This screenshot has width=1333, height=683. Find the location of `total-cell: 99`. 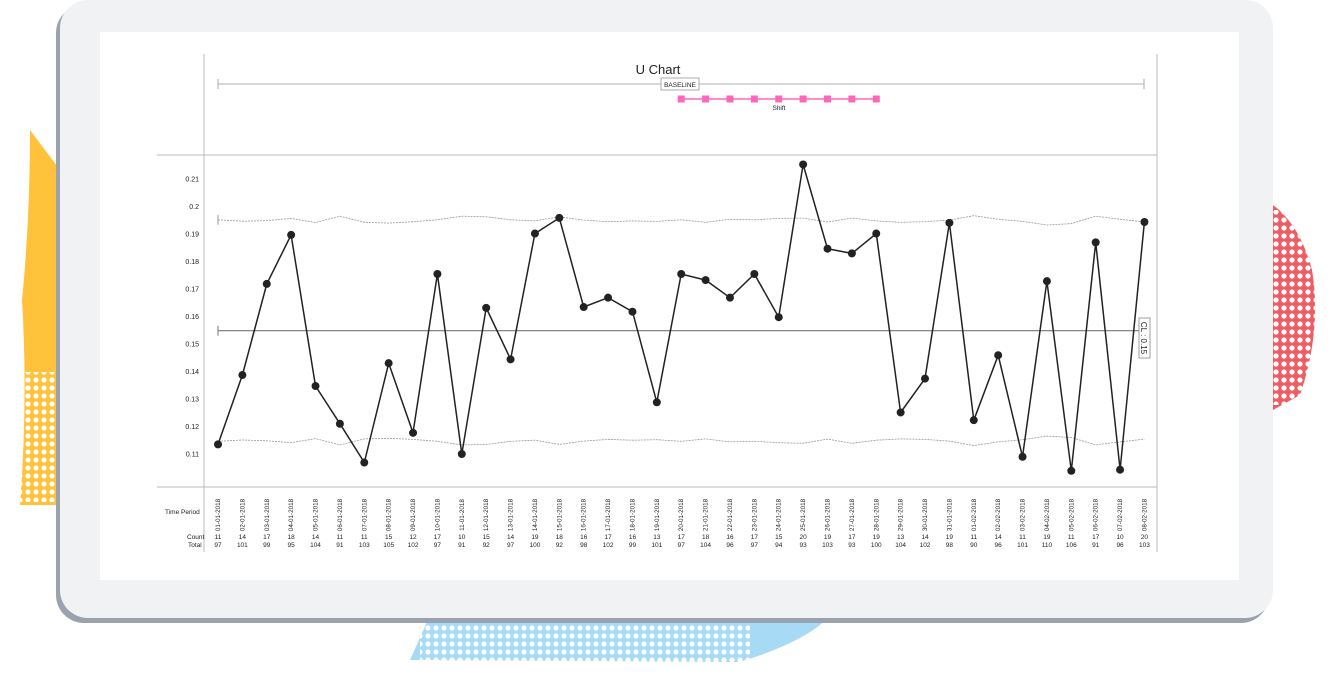

total-cell: 99 is located at coordinates (633, 545).